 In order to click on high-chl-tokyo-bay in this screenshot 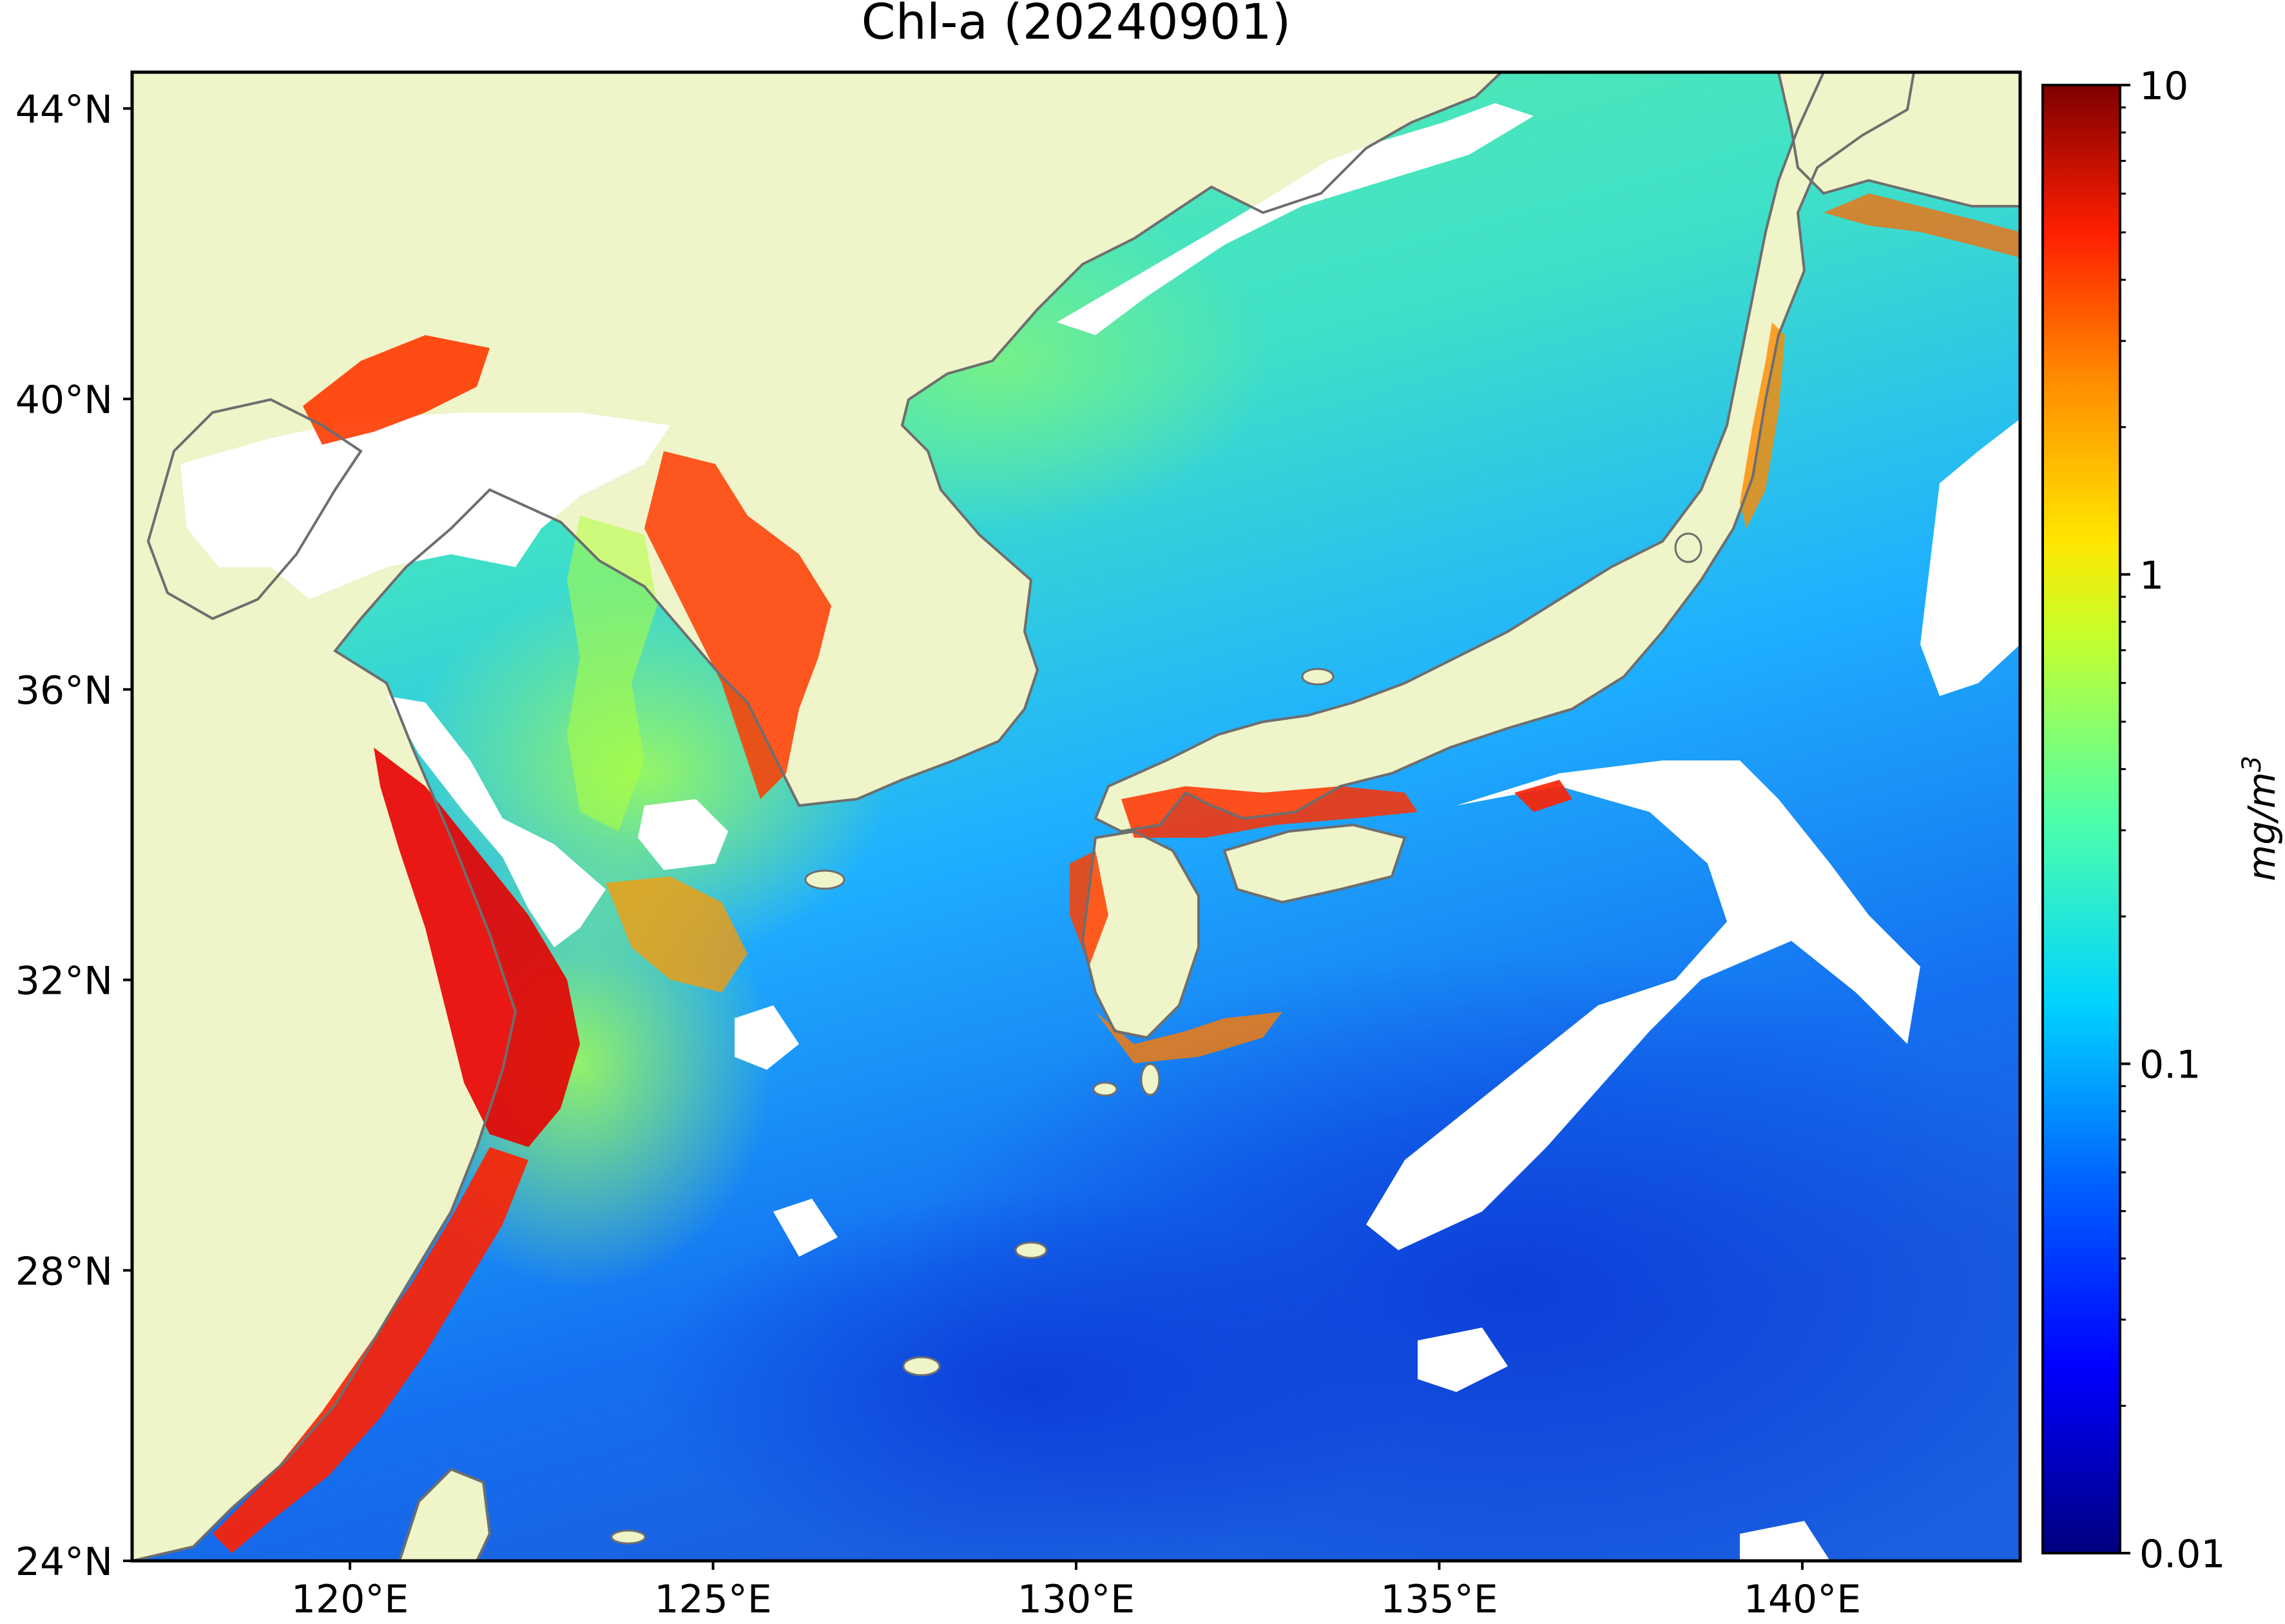, I will do `click(1543, 796)`.